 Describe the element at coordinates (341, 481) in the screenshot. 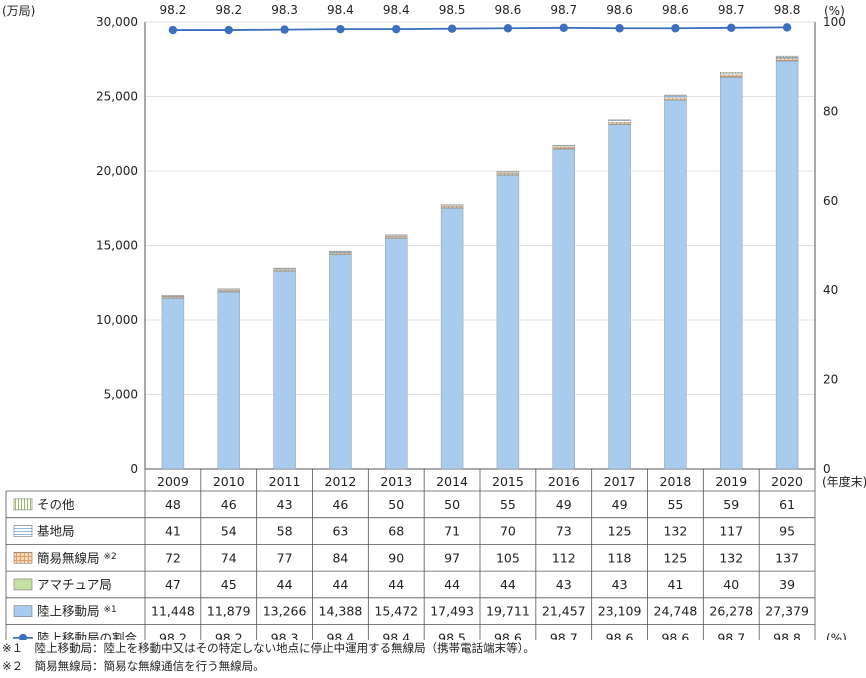

I see `x-category-label: 2012` at that location.